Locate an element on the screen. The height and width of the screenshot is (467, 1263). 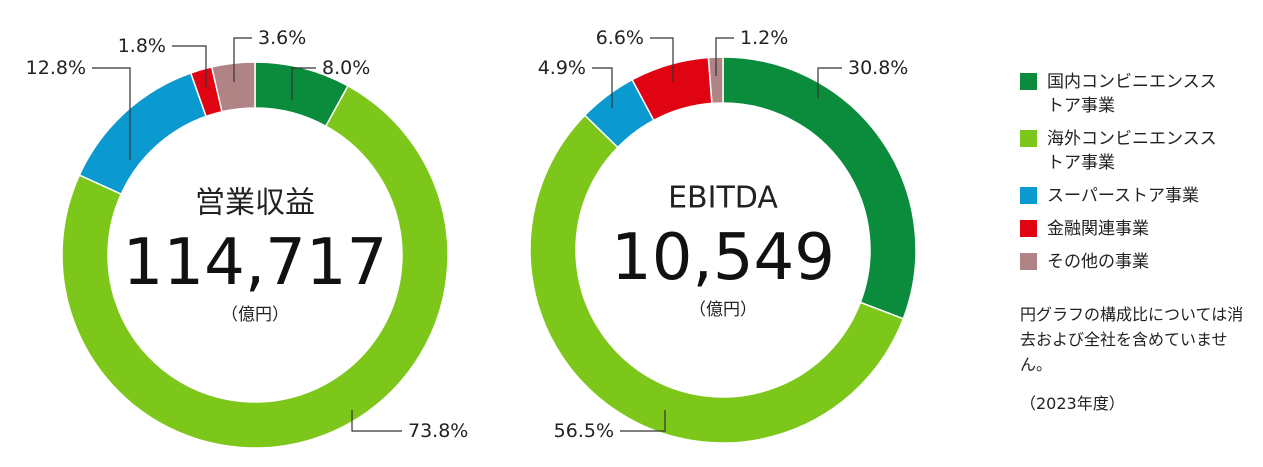
legend-item-domestic-cvs: 国内コンビニエンスストア事業 is located at coordinates (1140, 94).